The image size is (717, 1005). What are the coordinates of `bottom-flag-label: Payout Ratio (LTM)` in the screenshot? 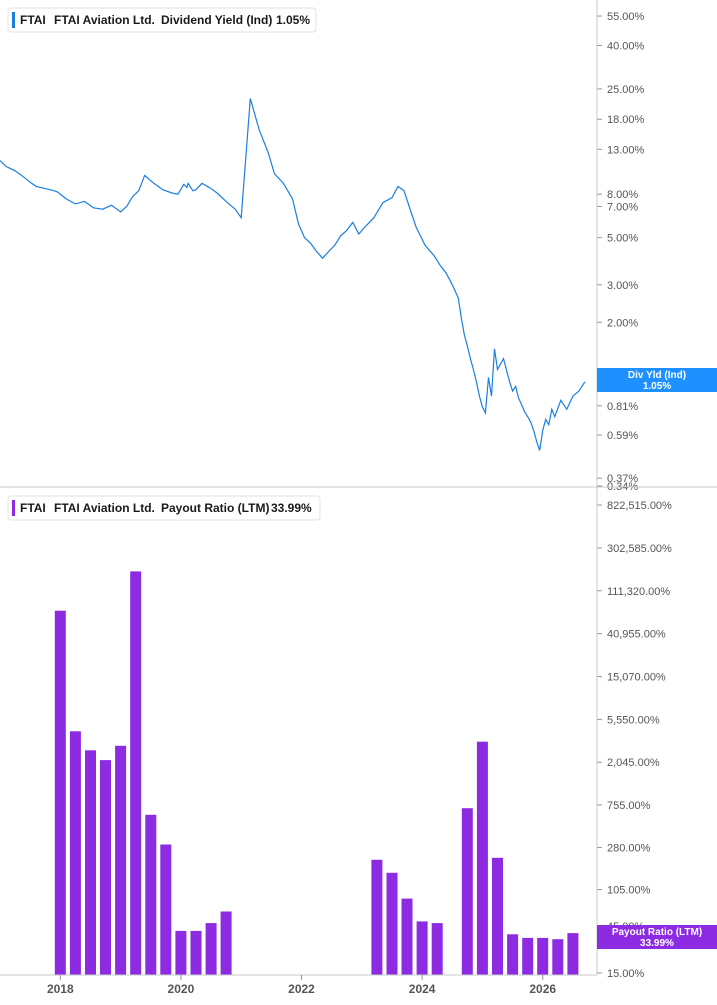 It's located at (657, 932).